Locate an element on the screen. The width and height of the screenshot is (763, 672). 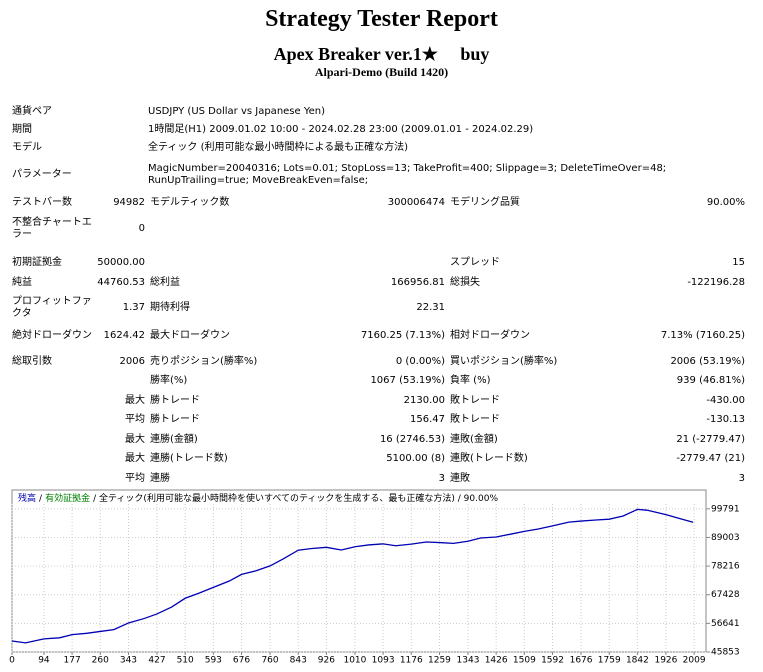
field-label: -130.13 is located at coordinates (725, 419).